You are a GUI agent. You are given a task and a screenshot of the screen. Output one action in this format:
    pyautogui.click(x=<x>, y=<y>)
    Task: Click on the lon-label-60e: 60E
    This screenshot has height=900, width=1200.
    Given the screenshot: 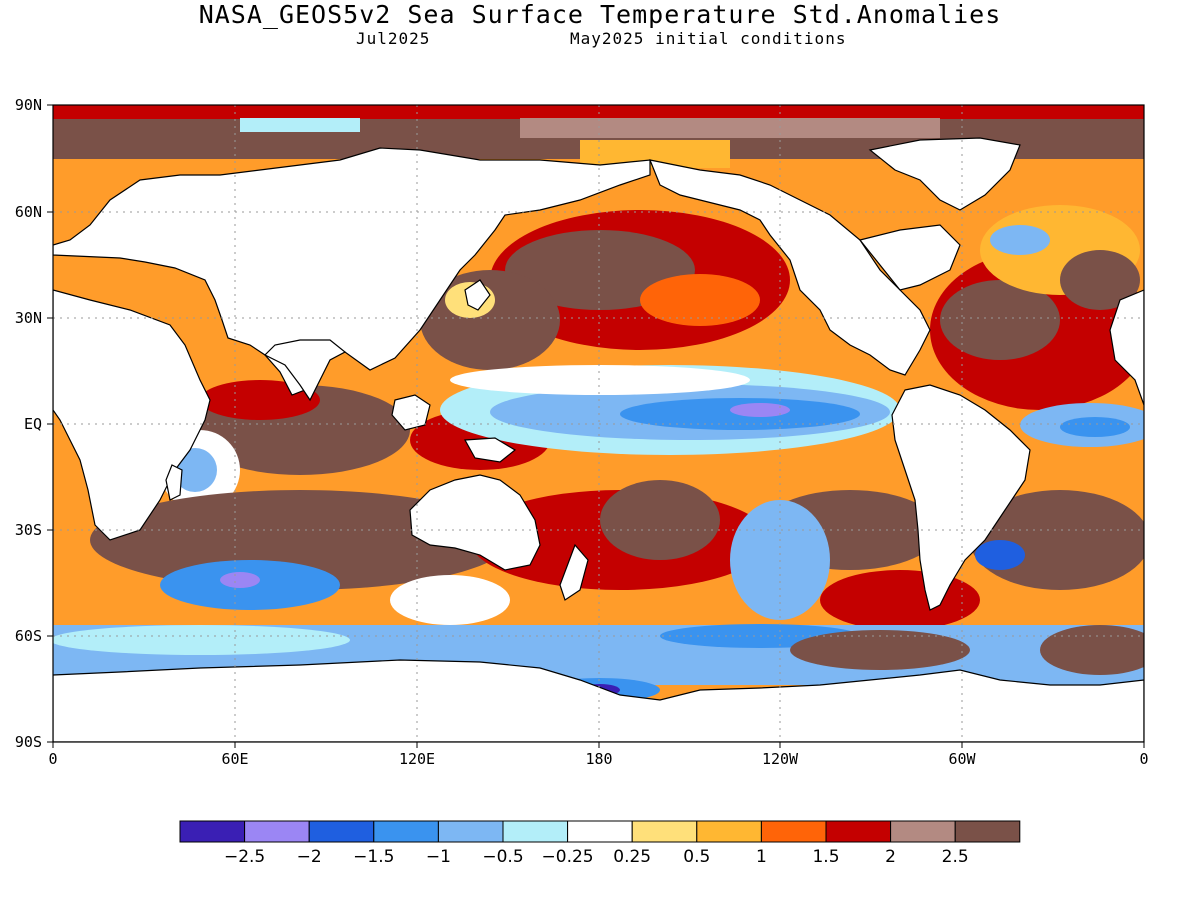 What is the action you would take?
    pyautogui.click(x=234, y=759)
    